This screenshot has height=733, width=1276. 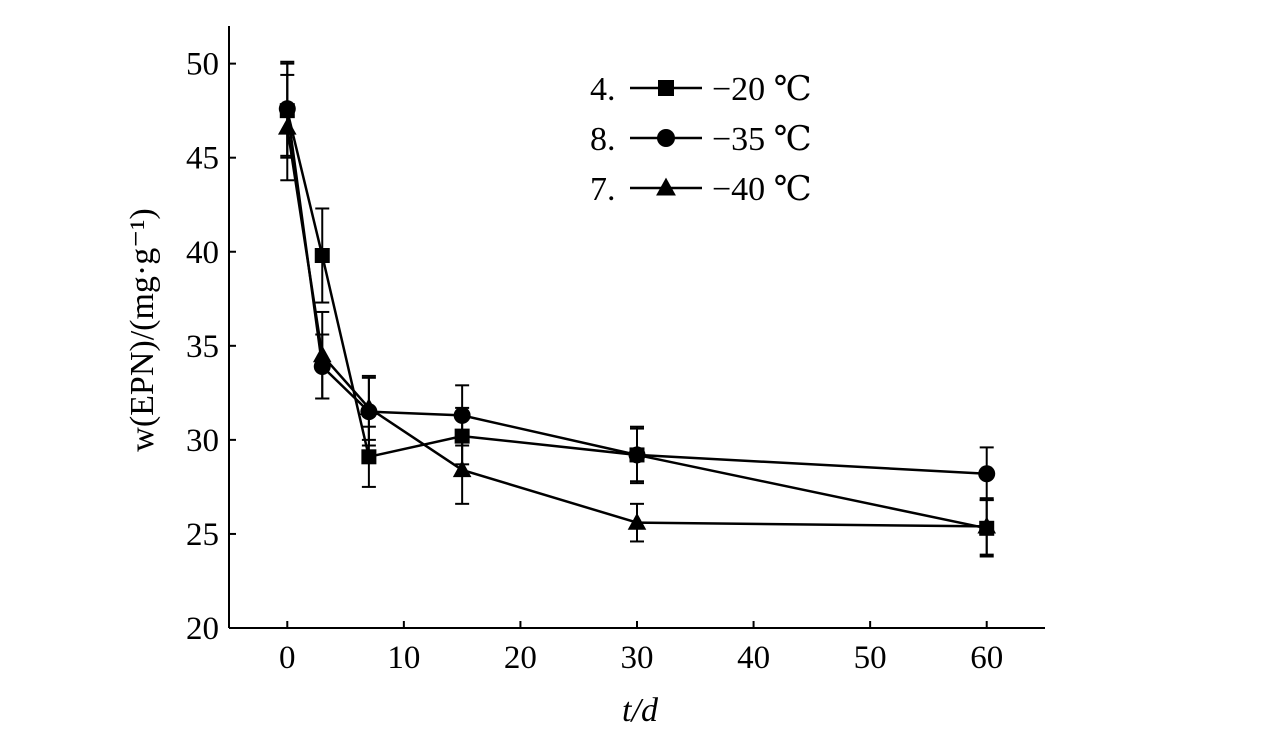 What do you see at coordinates (403, 658) in the screenshot?
I see `x-tick-label: 10` at bounding box center [403, 658].